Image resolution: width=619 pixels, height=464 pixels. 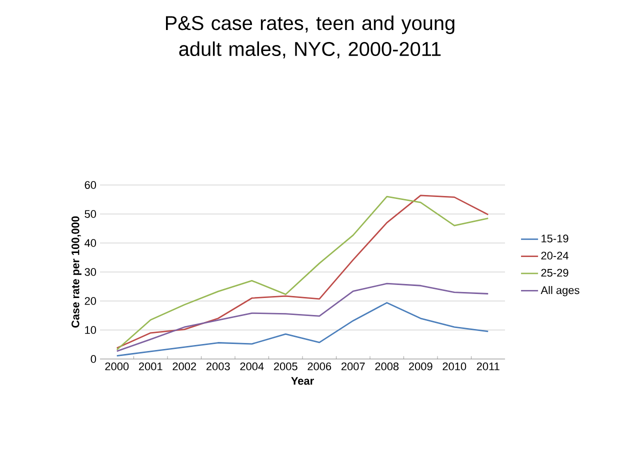 What do you see at coordinates (555, 238) in the screenshot?
I see `legend-label: 15-19` at bounding box center [555, 238].